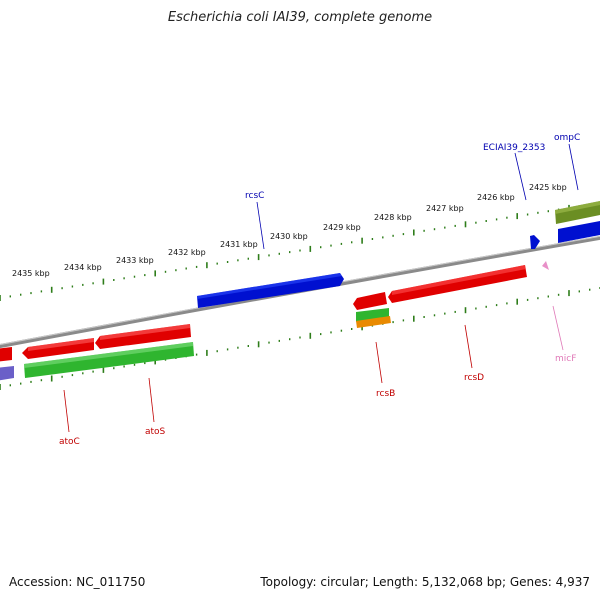  What do you see at coordinates (31, 273) in the screenshot?
I see `kbp-label: 2435 kbp` at bounding box center [31, 273].